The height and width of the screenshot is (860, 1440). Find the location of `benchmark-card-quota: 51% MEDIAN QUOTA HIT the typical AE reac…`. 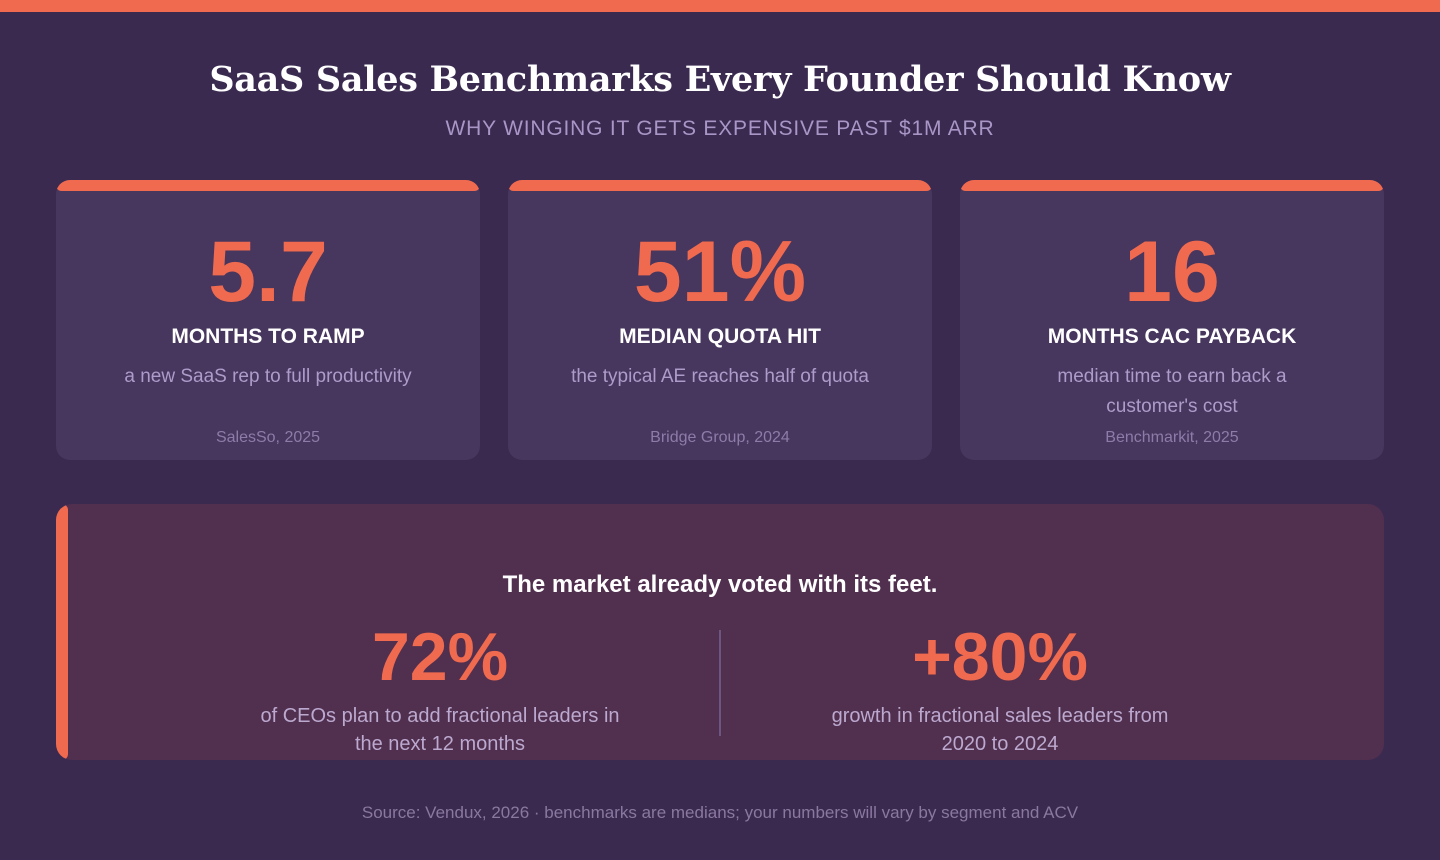

benchmark-card-quota: 51% MEDIAN QUOTA HIT the typical AE reac… is located at coordinates (720, 320).